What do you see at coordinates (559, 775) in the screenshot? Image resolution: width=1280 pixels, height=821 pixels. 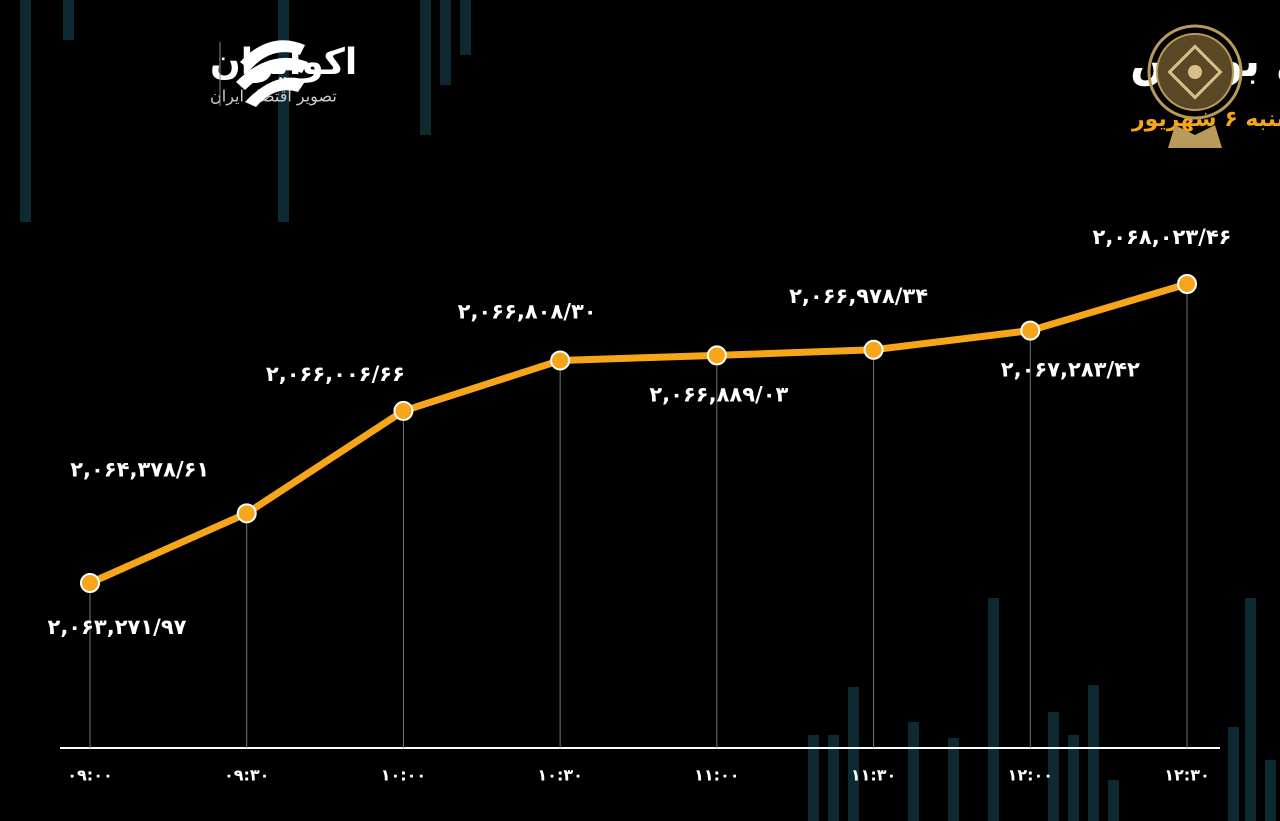 I see `x-tick-label: ۱۰:۳۰` at bounding box center [559, 775].